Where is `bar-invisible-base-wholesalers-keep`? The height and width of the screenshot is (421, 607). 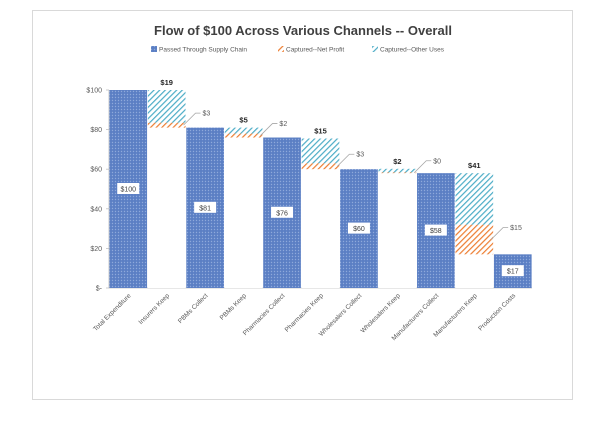
bar-invisible-base-wholesalers-keep is located at coordinates (397, 230).